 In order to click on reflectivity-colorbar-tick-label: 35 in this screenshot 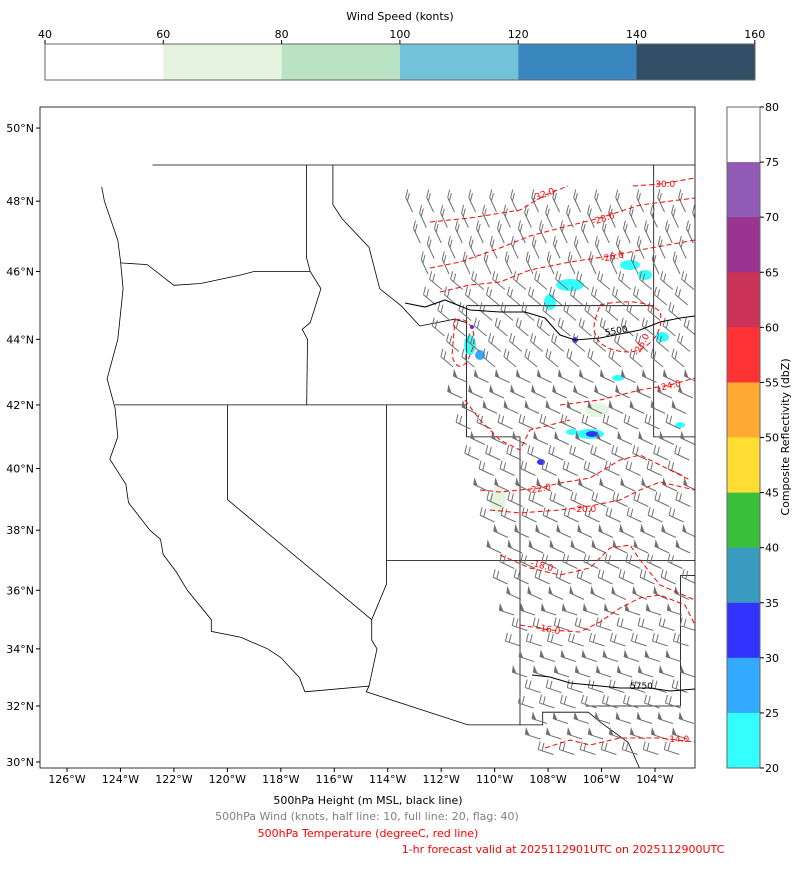, I will do `click(772, 603)`.